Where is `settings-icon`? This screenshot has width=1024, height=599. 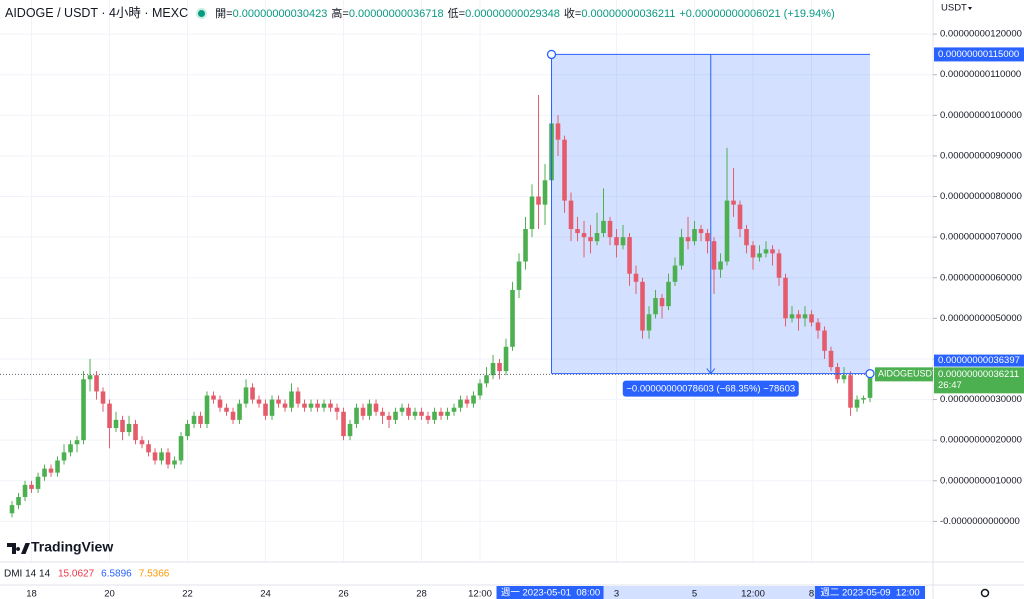
settings-icon is located at coordinates (985, 593).